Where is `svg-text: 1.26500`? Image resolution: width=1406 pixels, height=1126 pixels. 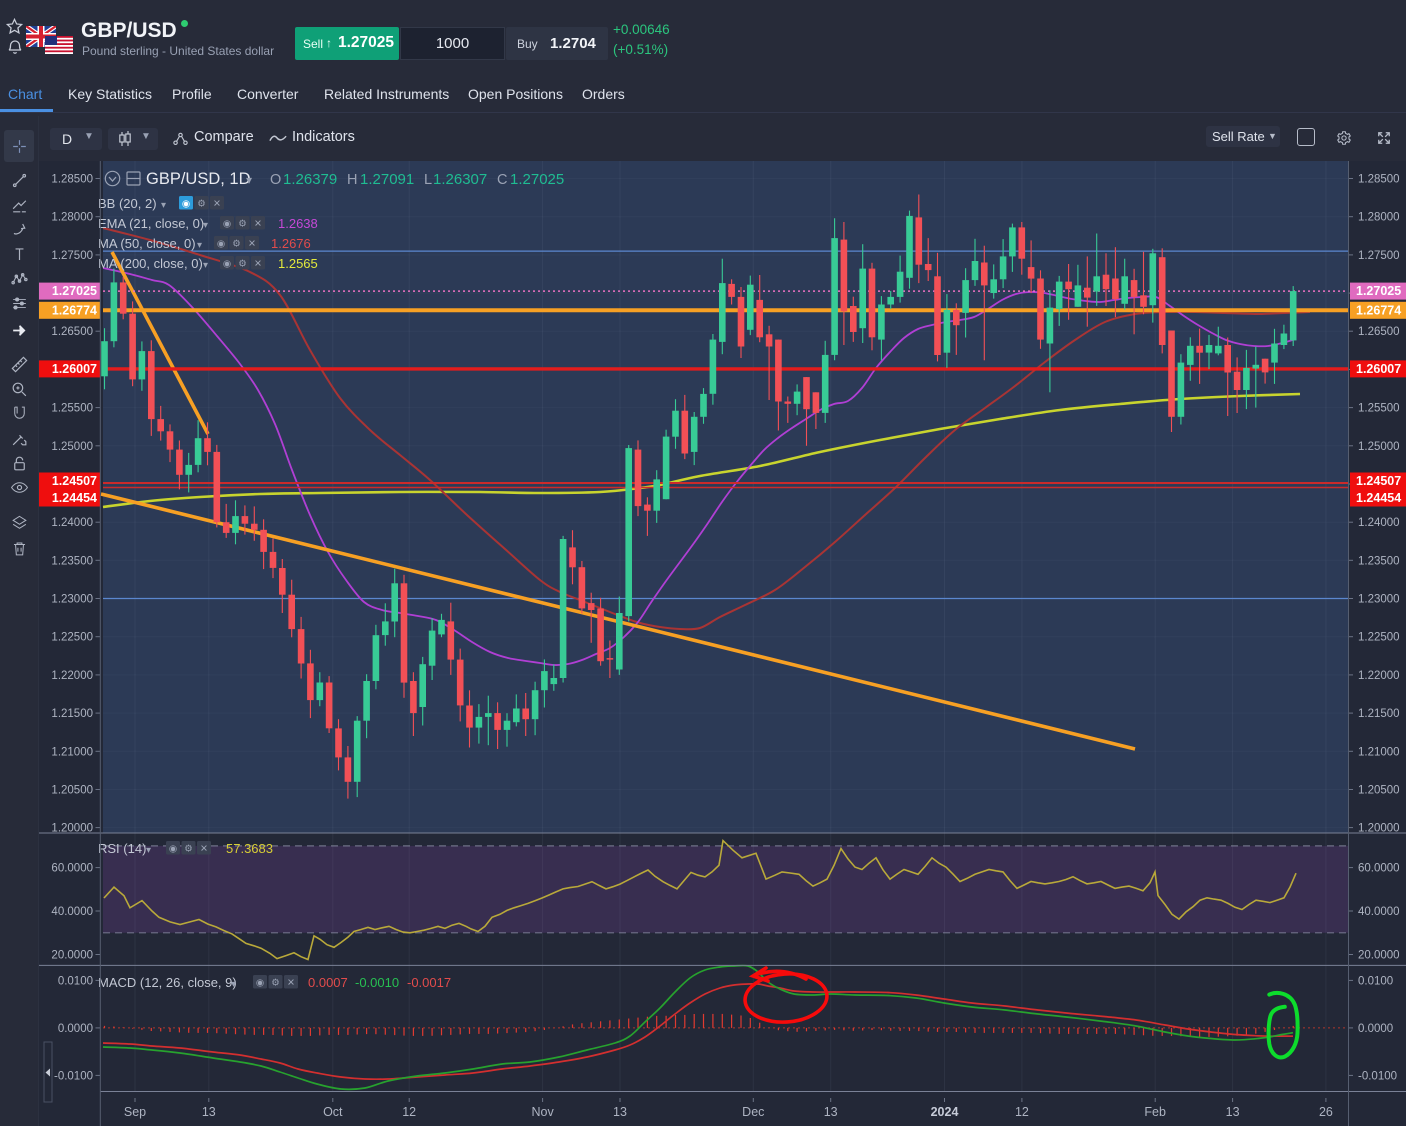 svg-text: 1.26500 is located at coordinates (1379, 332).